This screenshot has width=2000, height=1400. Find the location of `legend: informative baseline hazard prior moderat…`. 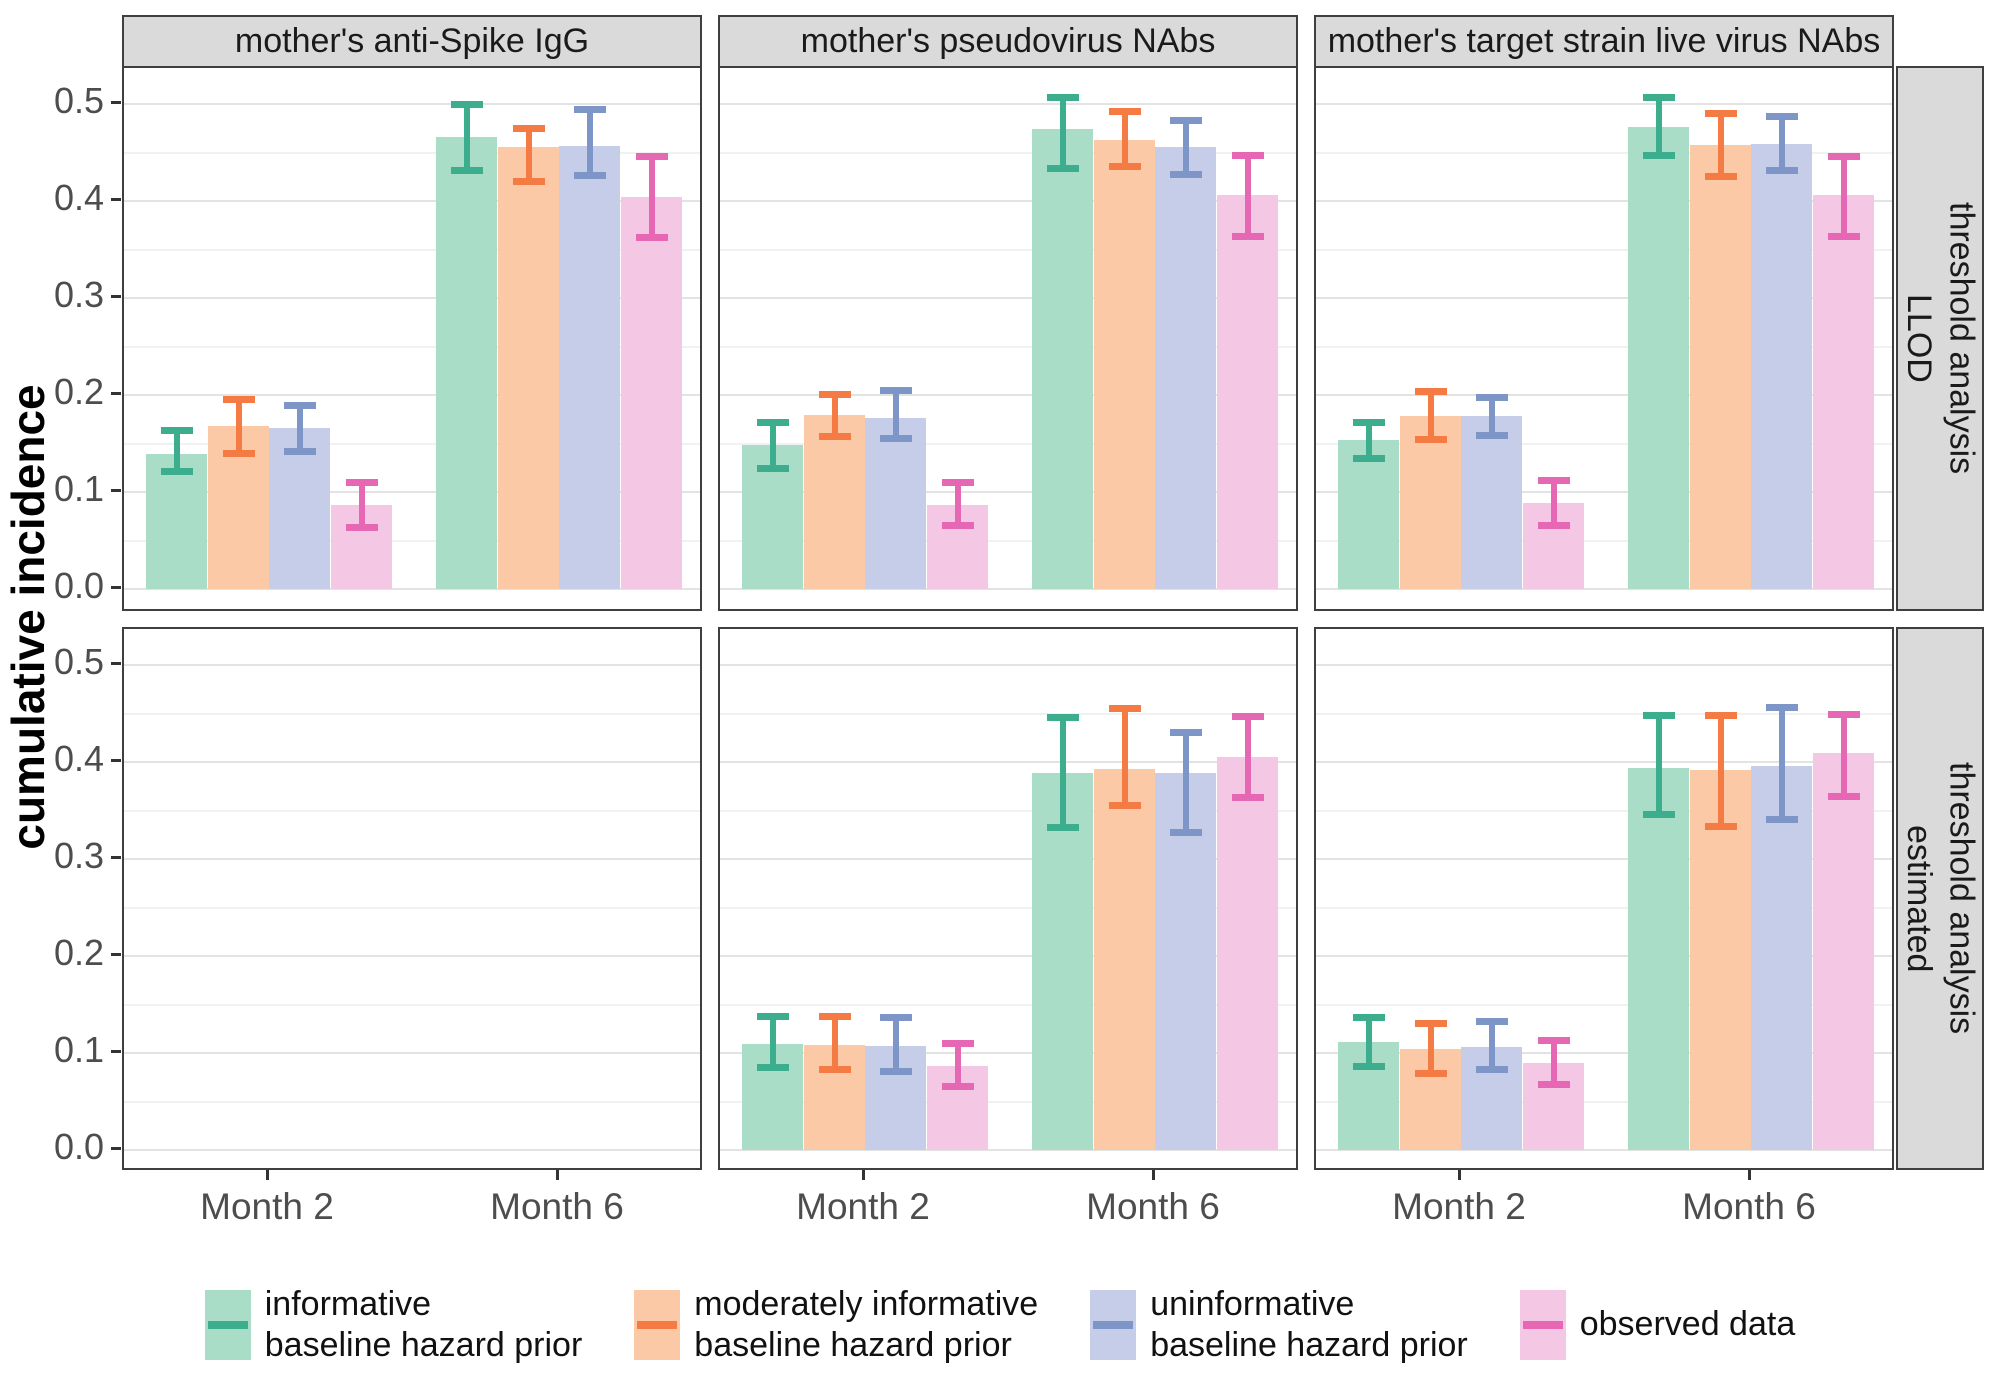

legend: informative baseline hazard prior moderat… is located at coordinates (1000, 1325).